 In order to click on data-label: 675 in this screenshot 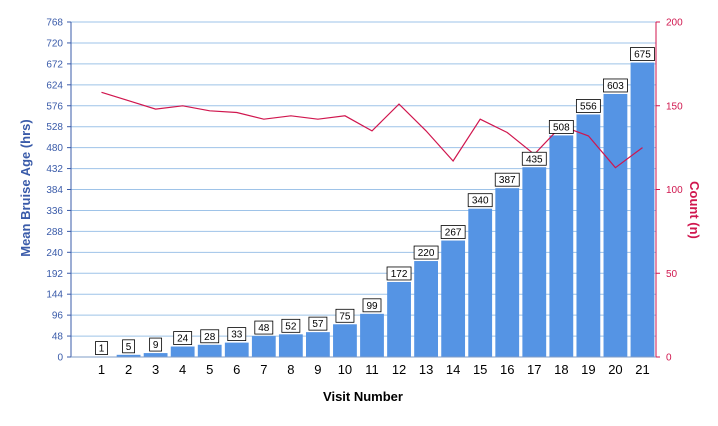, I will do `click(642, 55)`.